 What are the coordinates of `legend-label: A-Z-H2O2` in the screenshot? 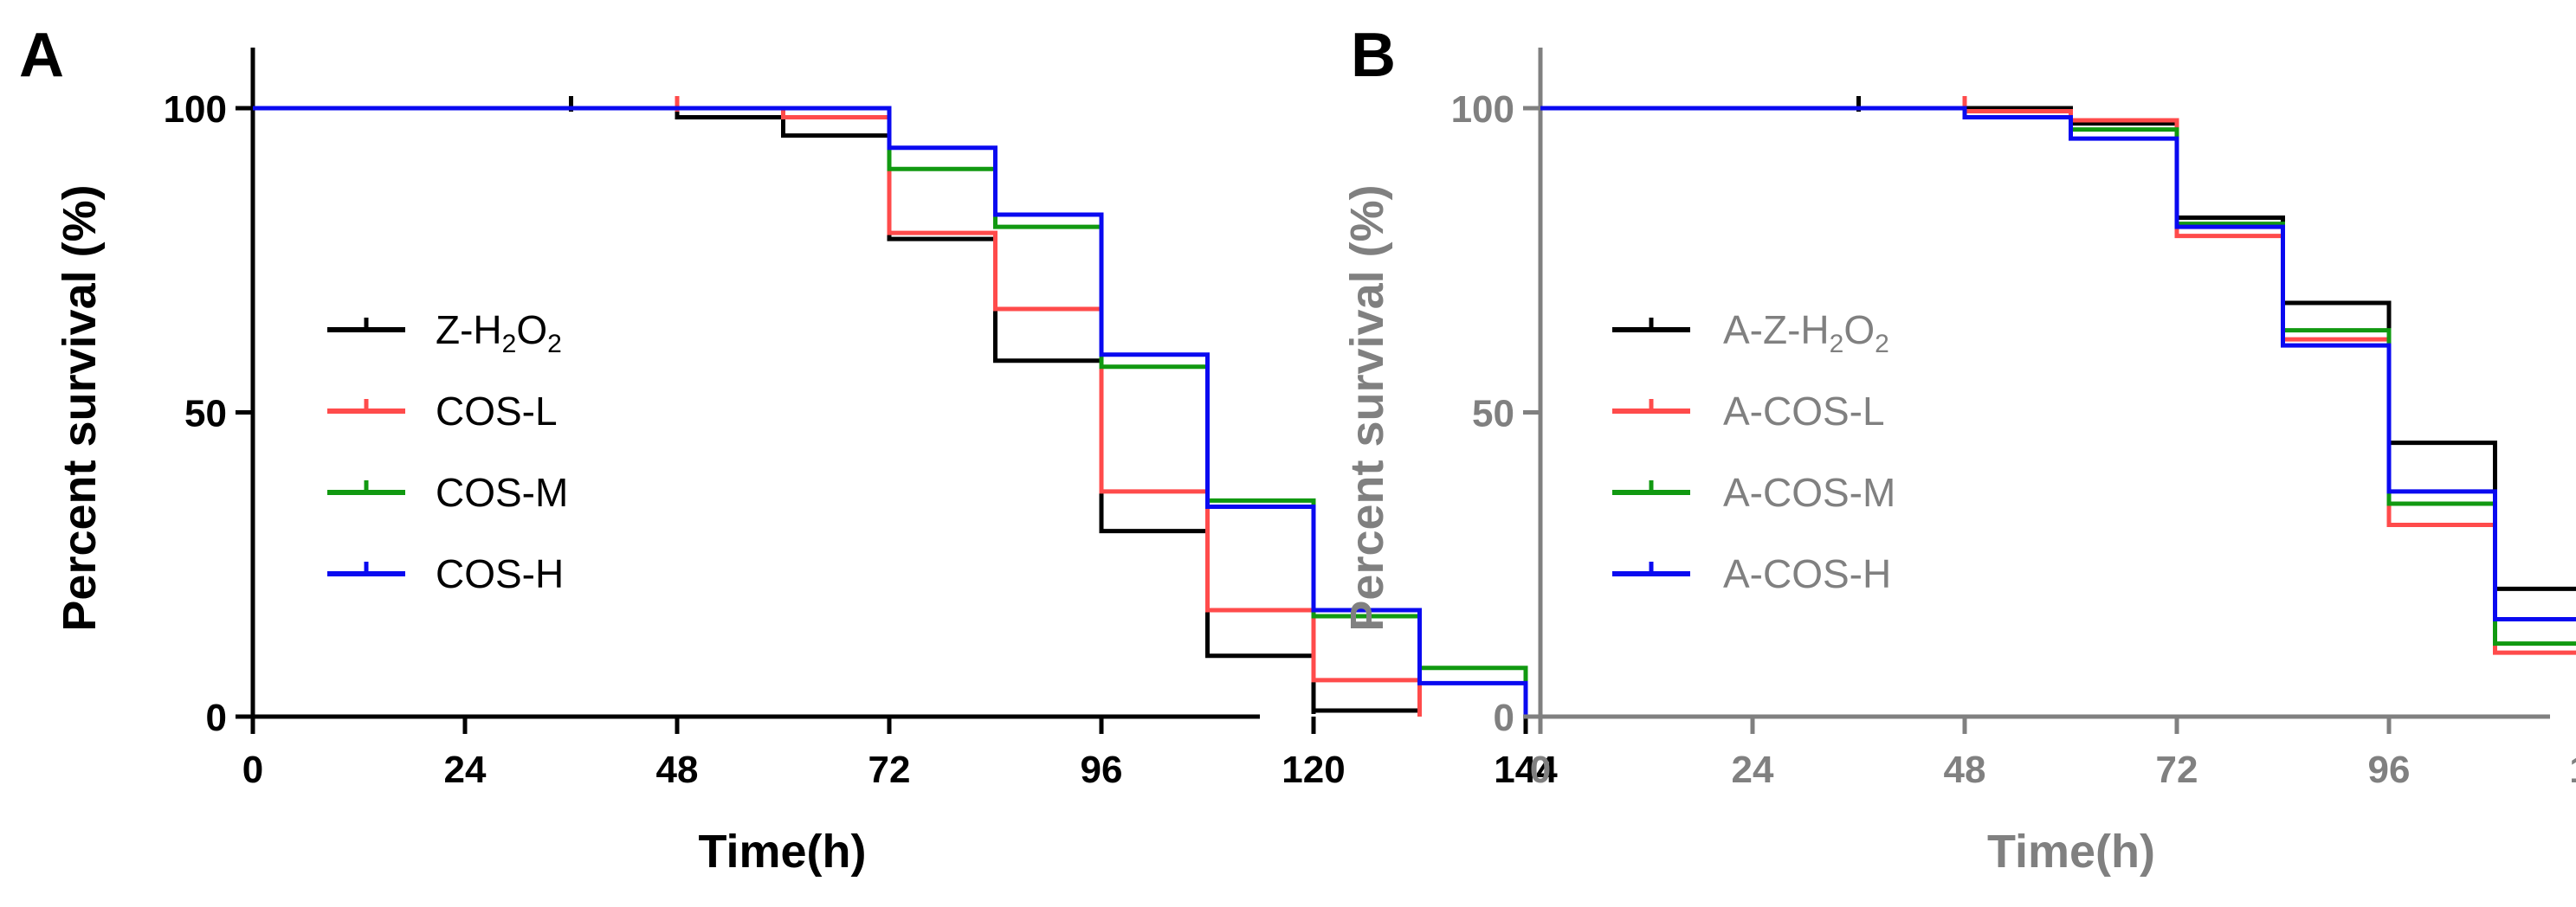 It's located at (1806, 332).